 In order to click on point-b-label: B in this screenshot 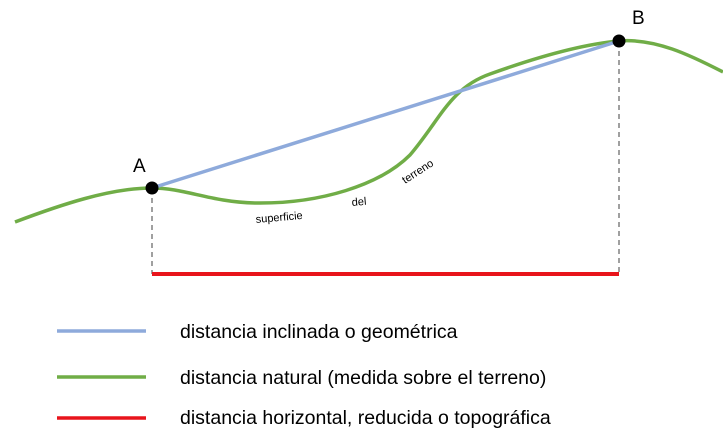, I will do `click(638, 18)`.